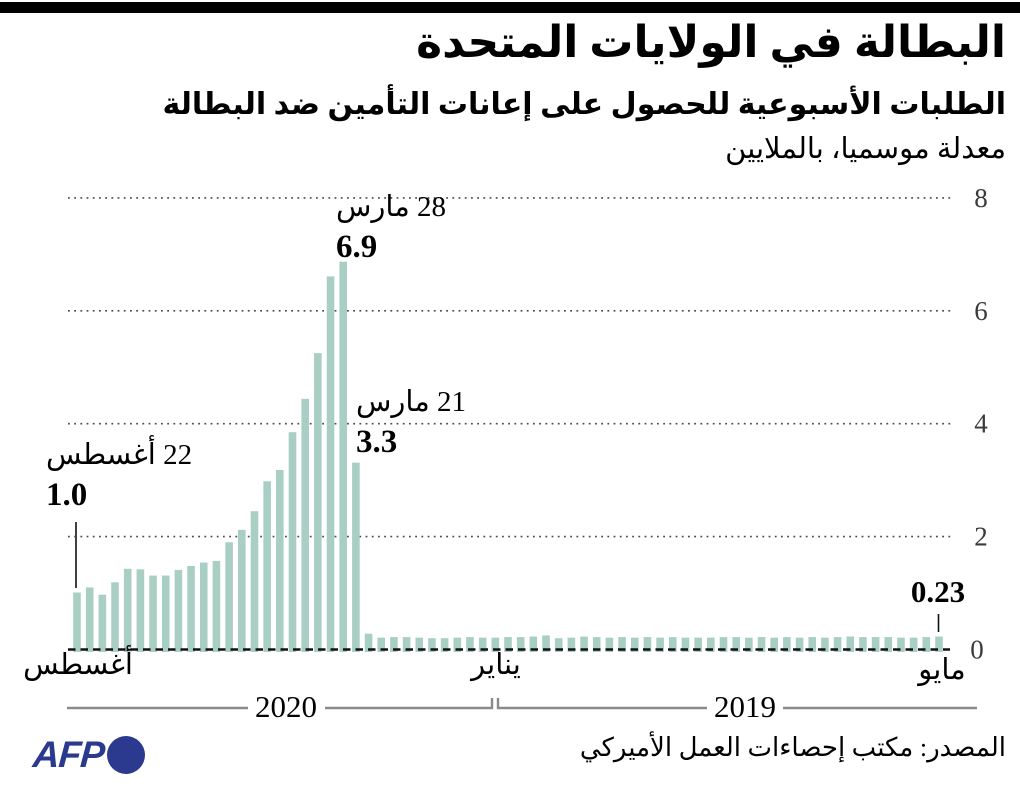 This screenshot has height=792, width=1020. What do you see at coordinates (496, 665) in the screenshot?
I see `x-axis-label-january: يناير` at bounding box center [496, 665].